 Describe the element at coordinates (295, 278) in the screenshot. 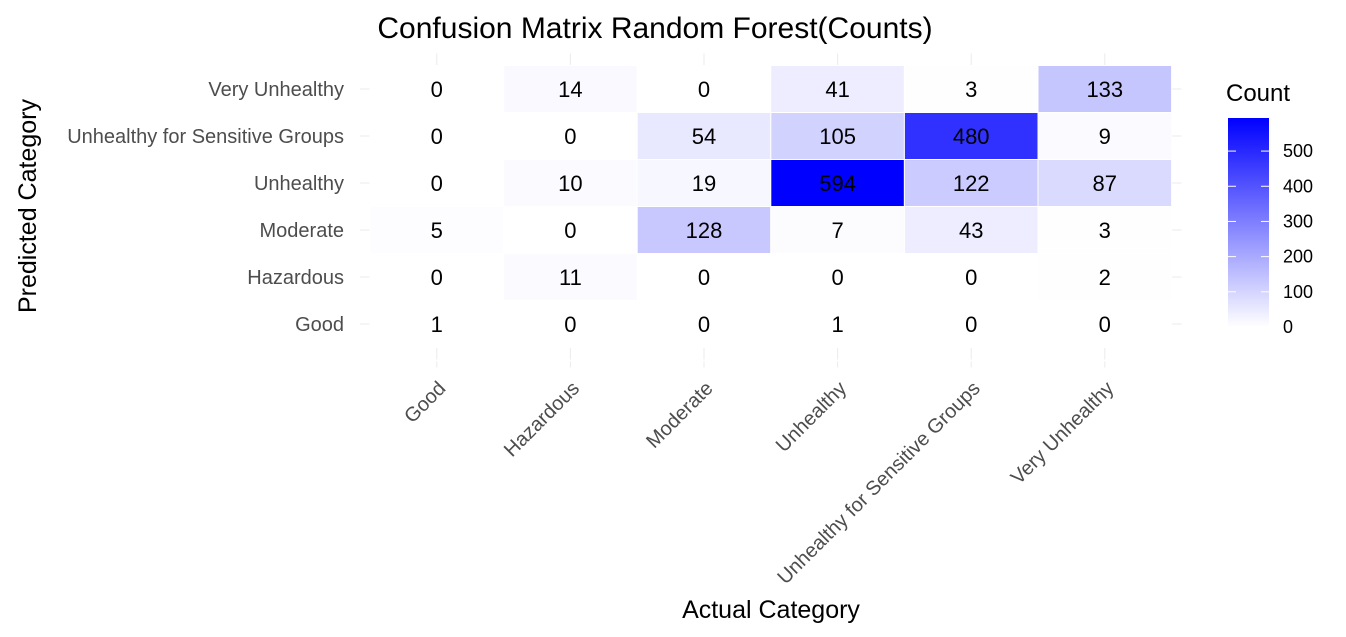

I see `y-tick-label: Hazardous` at that location.